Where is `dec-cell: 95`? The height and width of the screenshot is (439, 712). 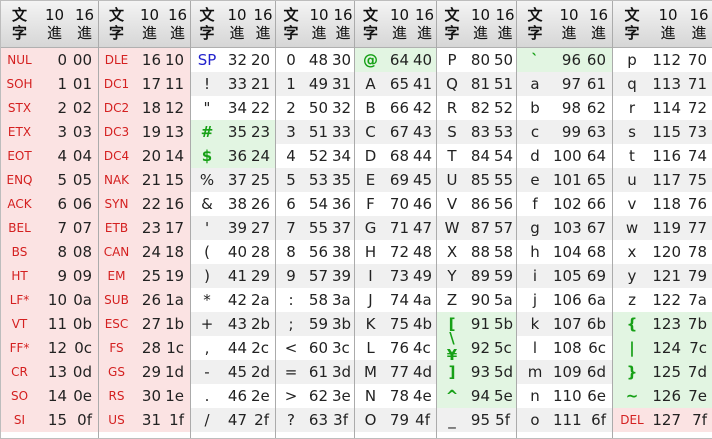 dec-cell: 95 is located at coordinates (480, 420).